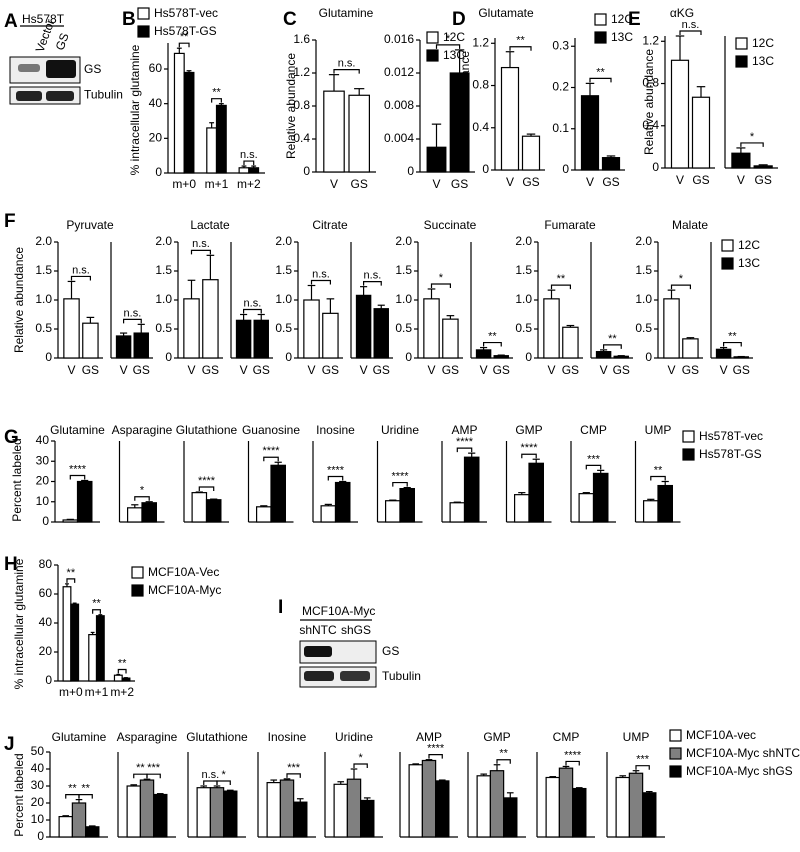  I want to click on category-title: UMP, so click(636, 737).